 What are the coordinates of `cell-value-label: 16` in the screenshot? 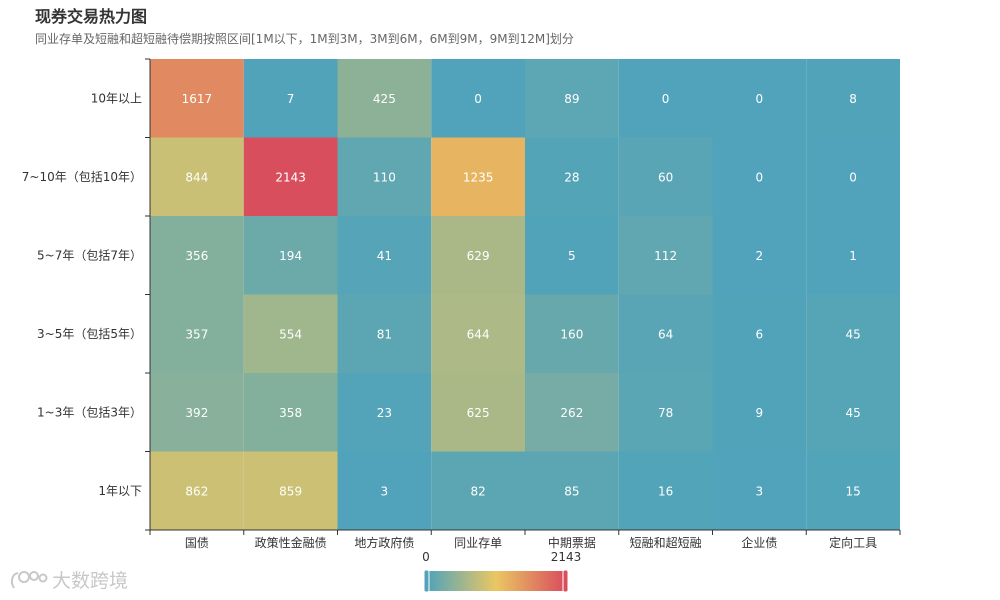 It's located at (665, 491).